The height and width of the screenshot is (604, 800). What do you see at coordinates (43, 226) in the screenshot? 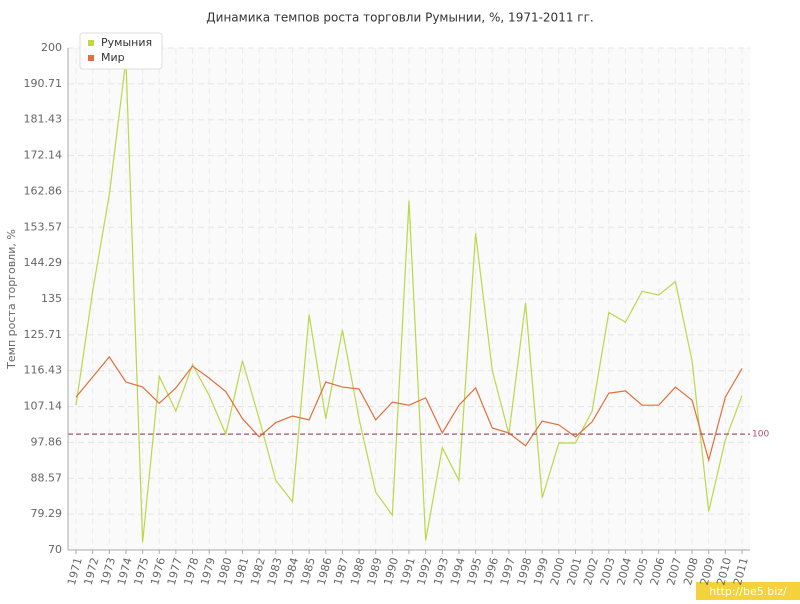
I see `y-tick-label: 153.57` at bounding box center [43, 226].